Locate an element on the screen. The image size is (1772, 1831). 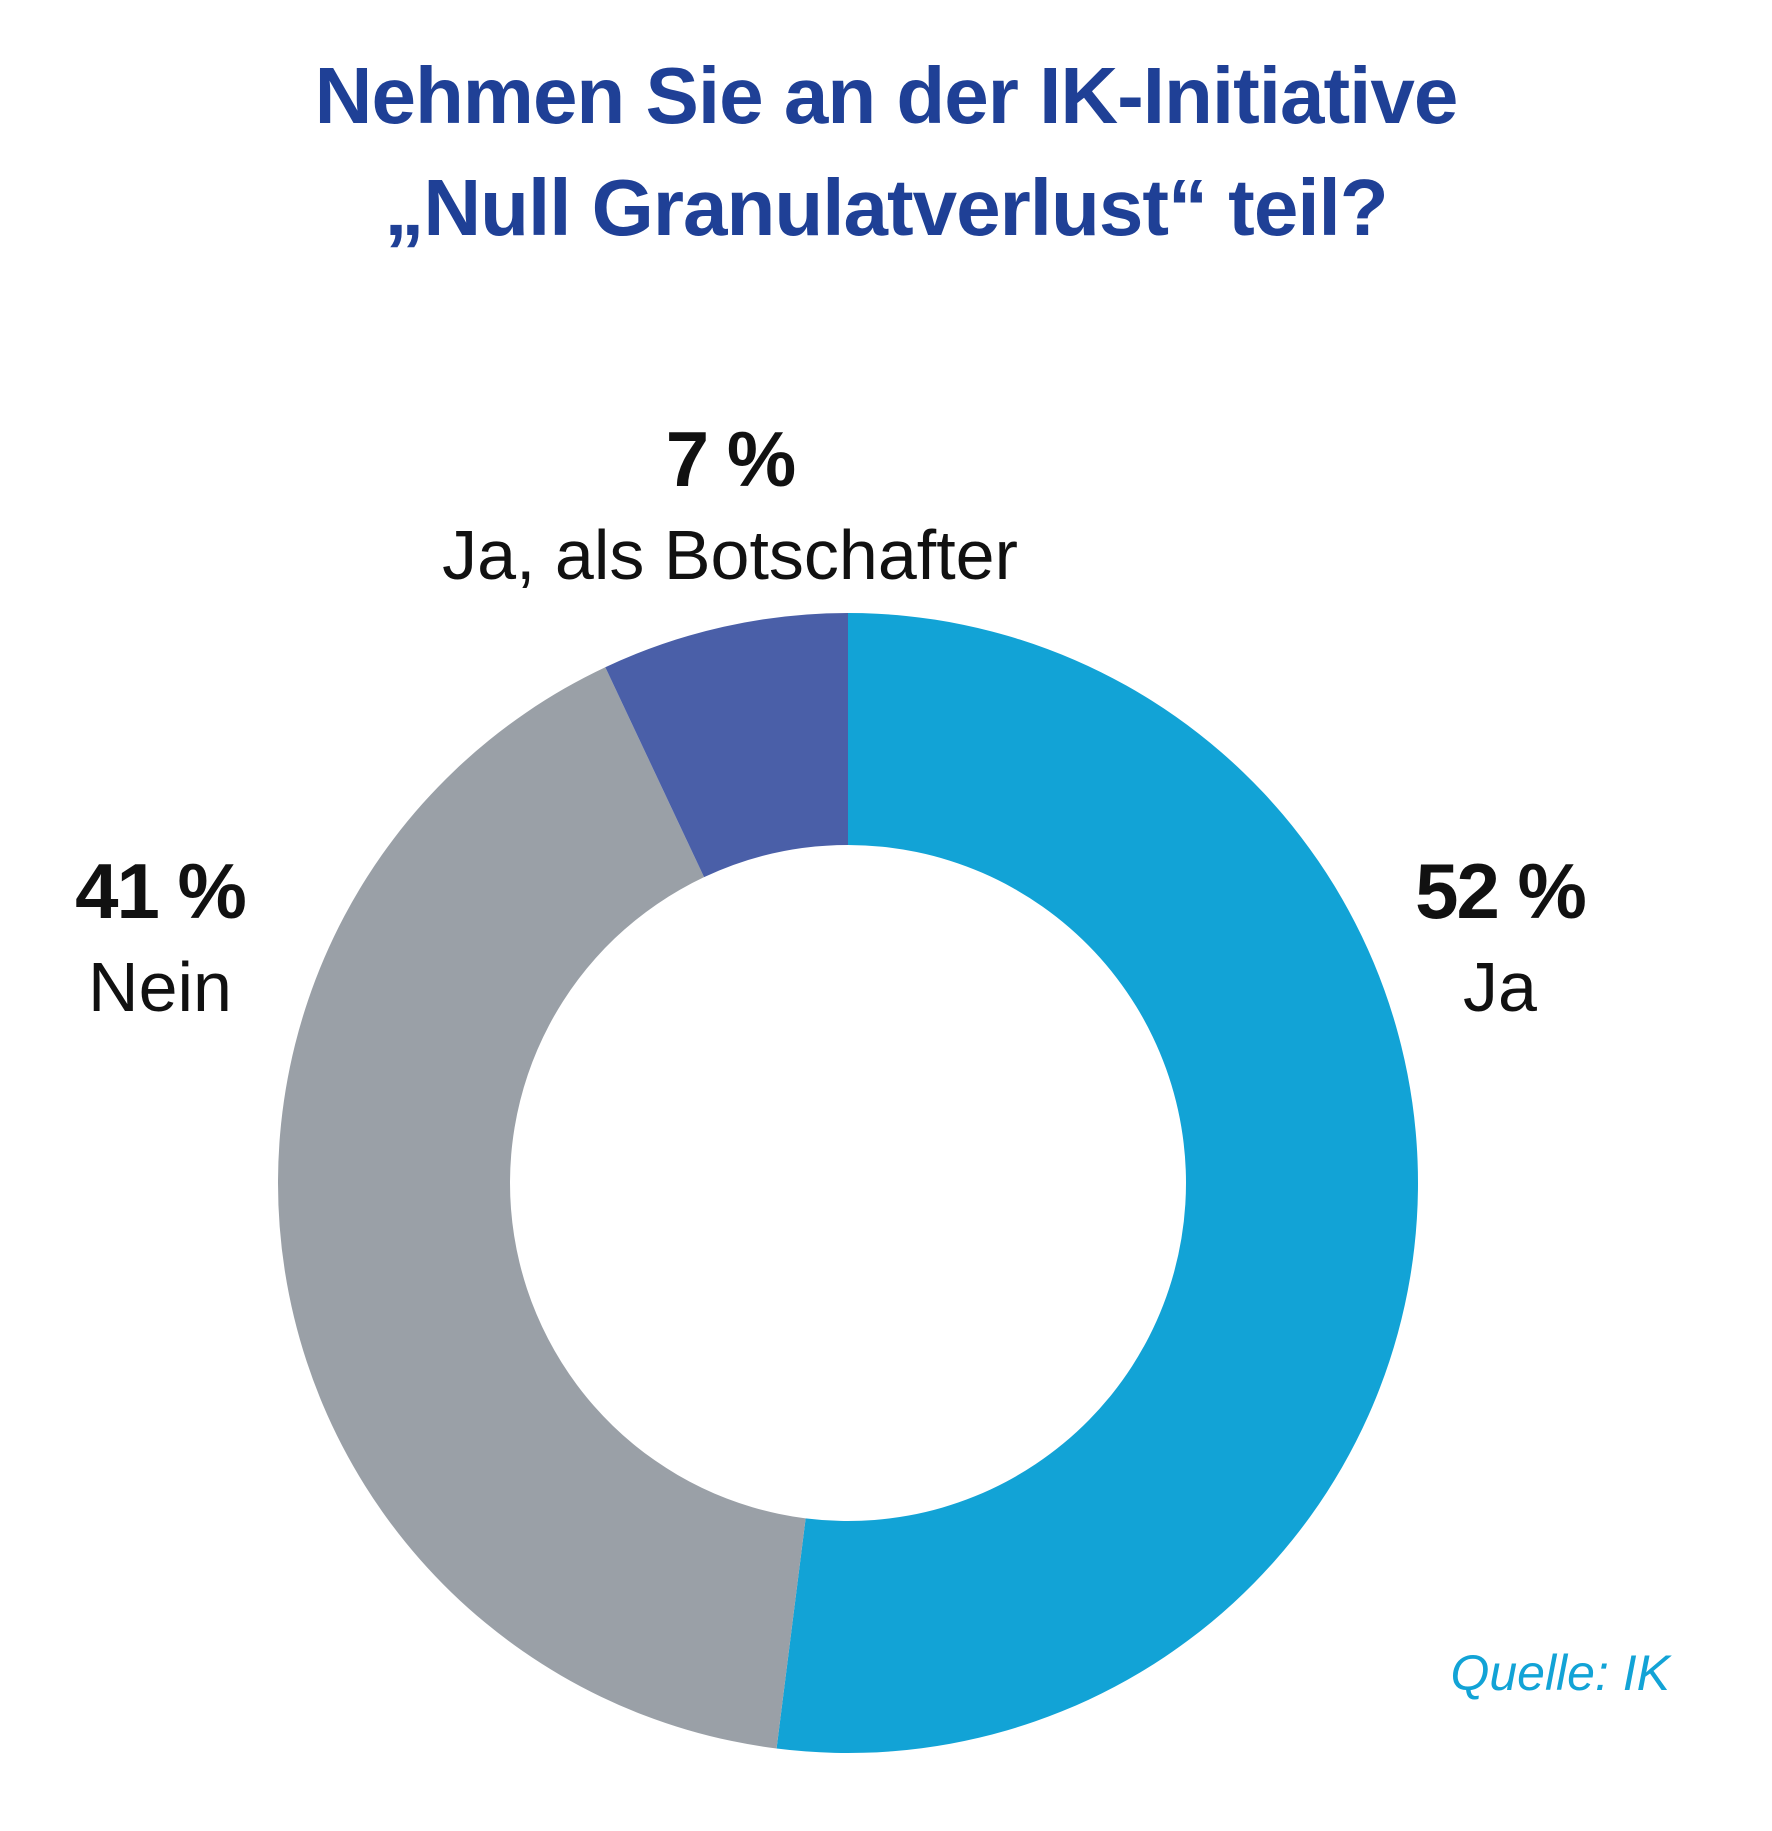
slice-category-label-nein: Nein is located at coordinates (160, 987).